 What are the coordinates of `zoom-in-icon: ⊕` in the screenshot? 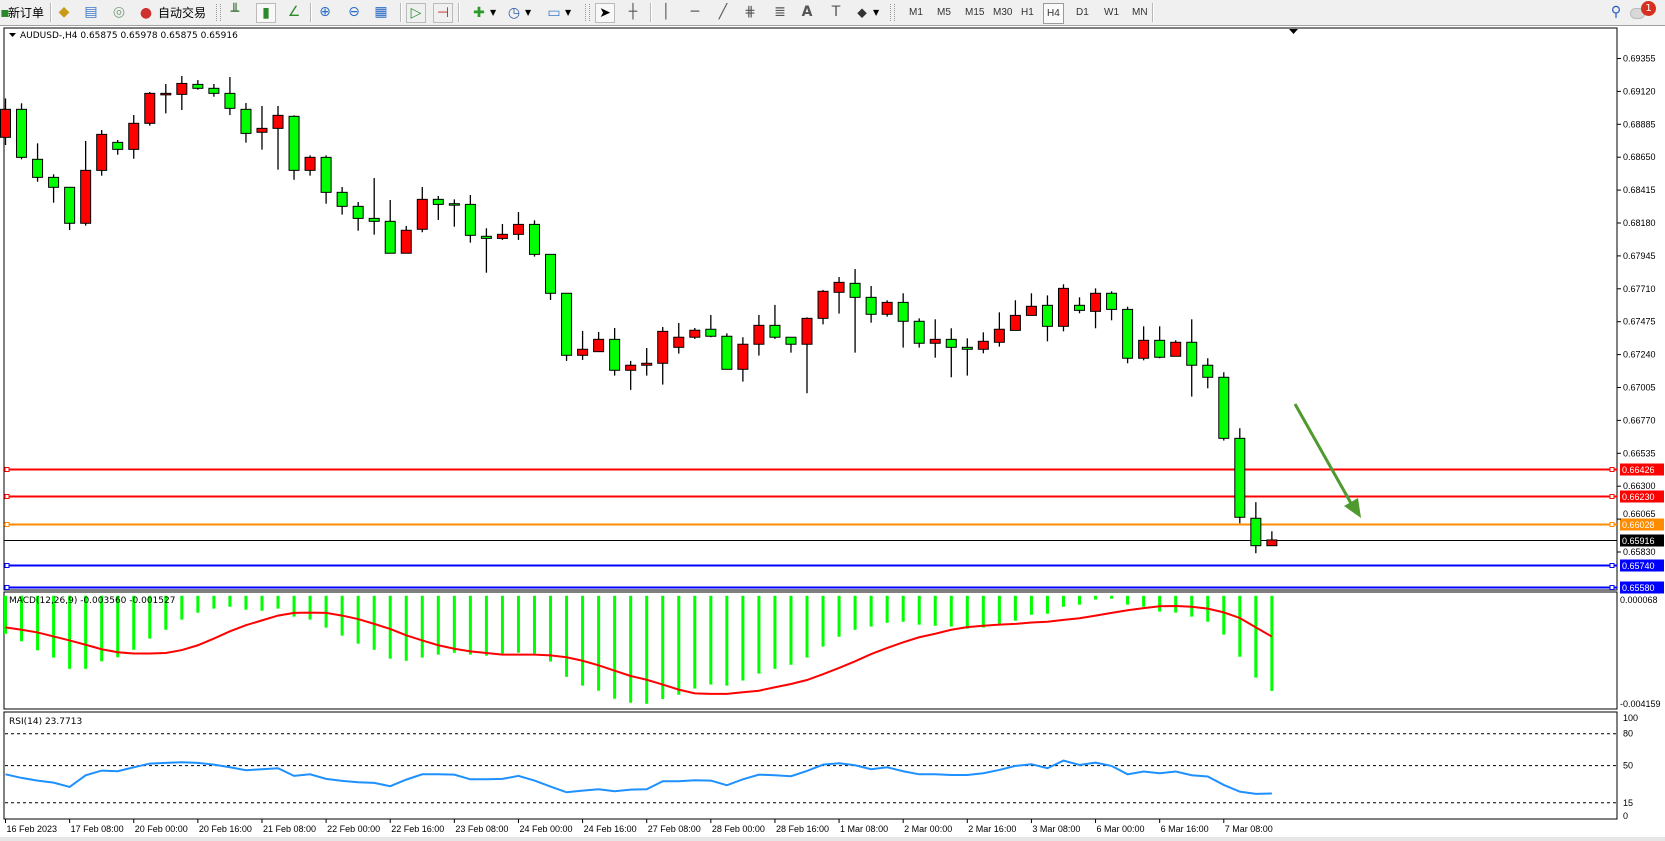 It's located at (325, 12).